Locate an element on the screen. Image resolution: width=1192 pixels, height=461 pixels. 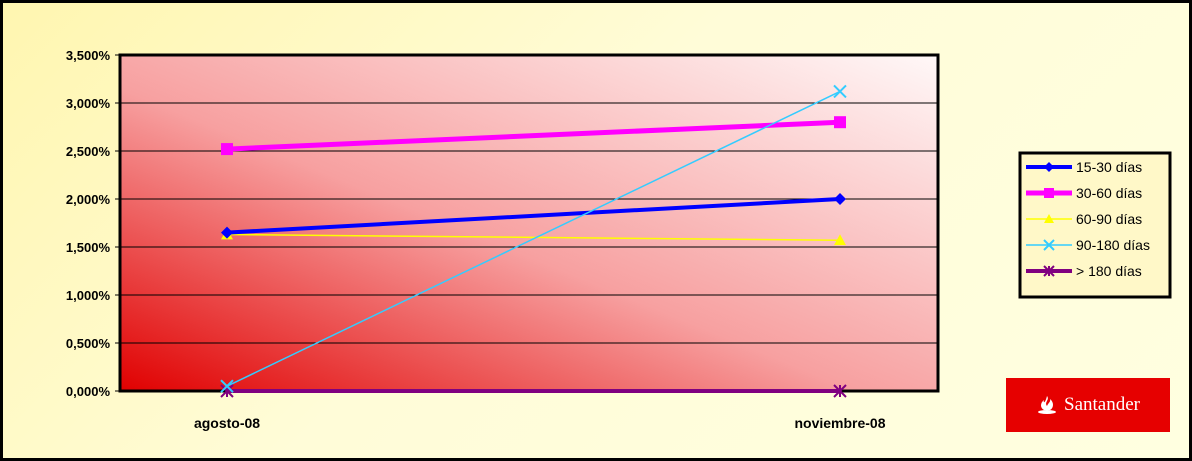
y-tick-label: 0,000% is located at coordinates (88, 391).